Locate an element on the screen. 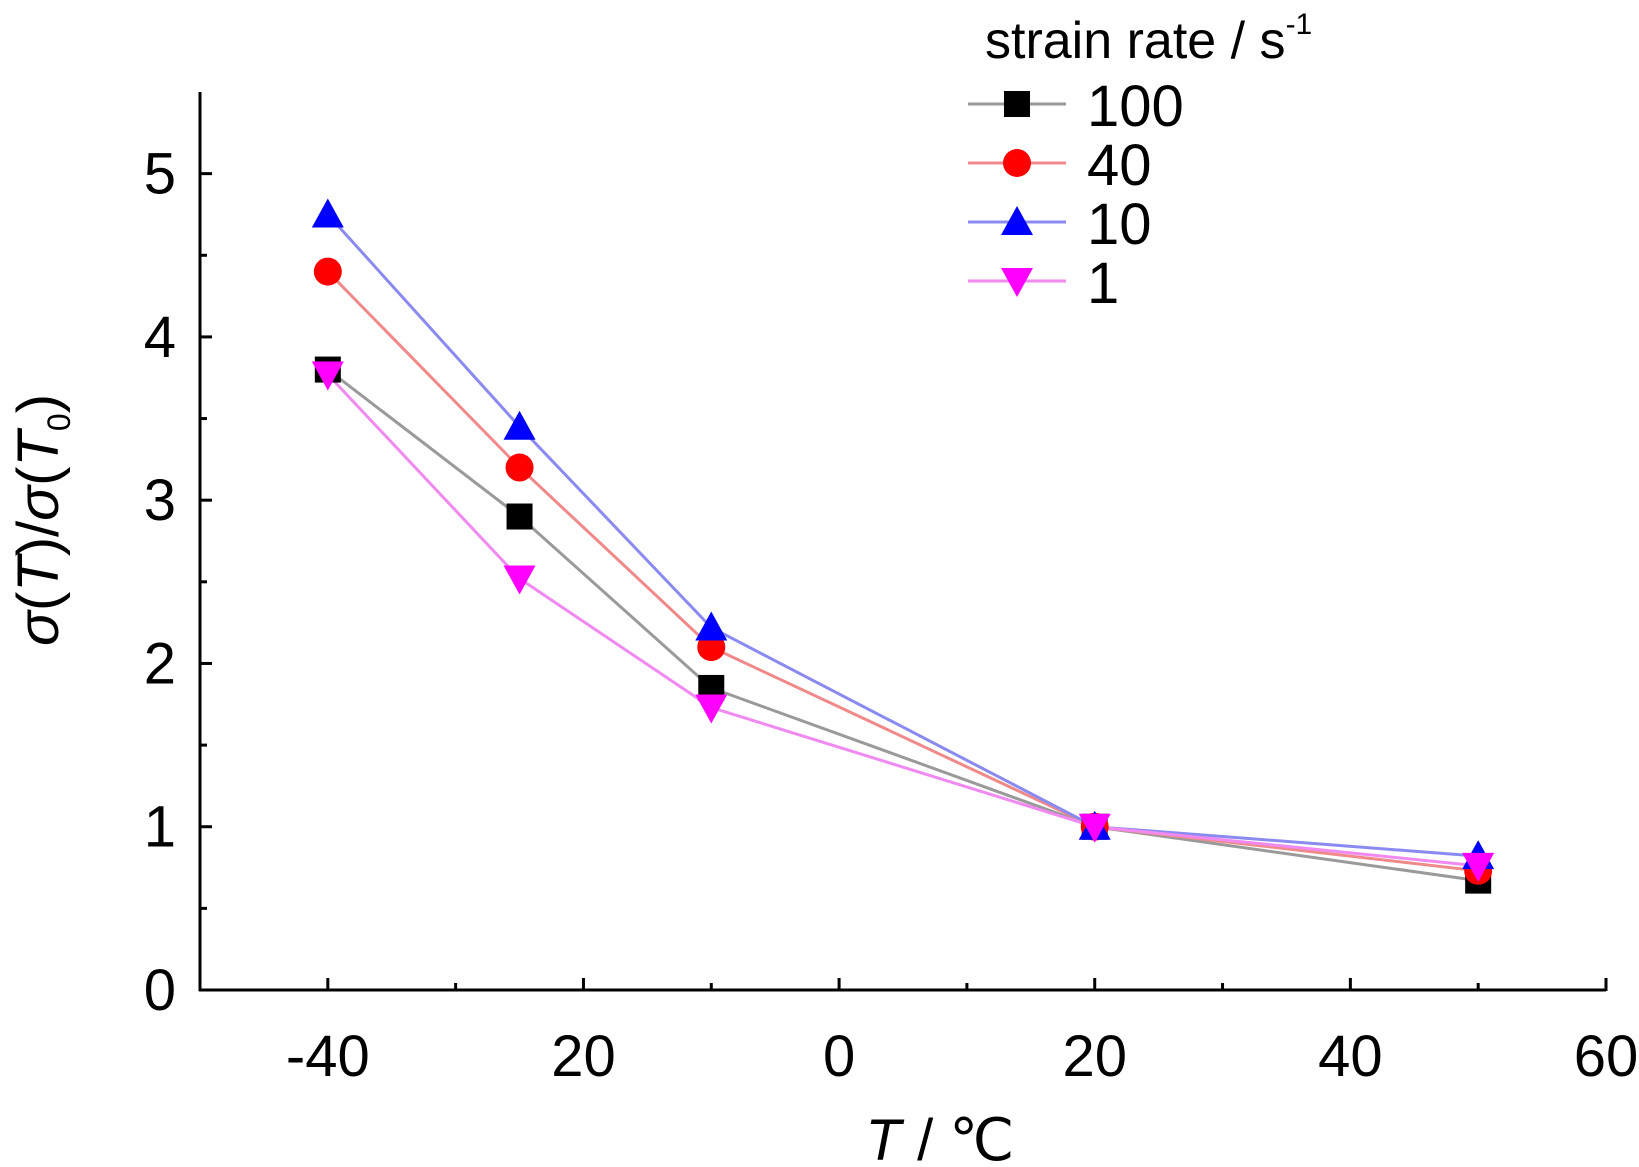  legend-label-40: 40 is located at coordinates (1119, 165).